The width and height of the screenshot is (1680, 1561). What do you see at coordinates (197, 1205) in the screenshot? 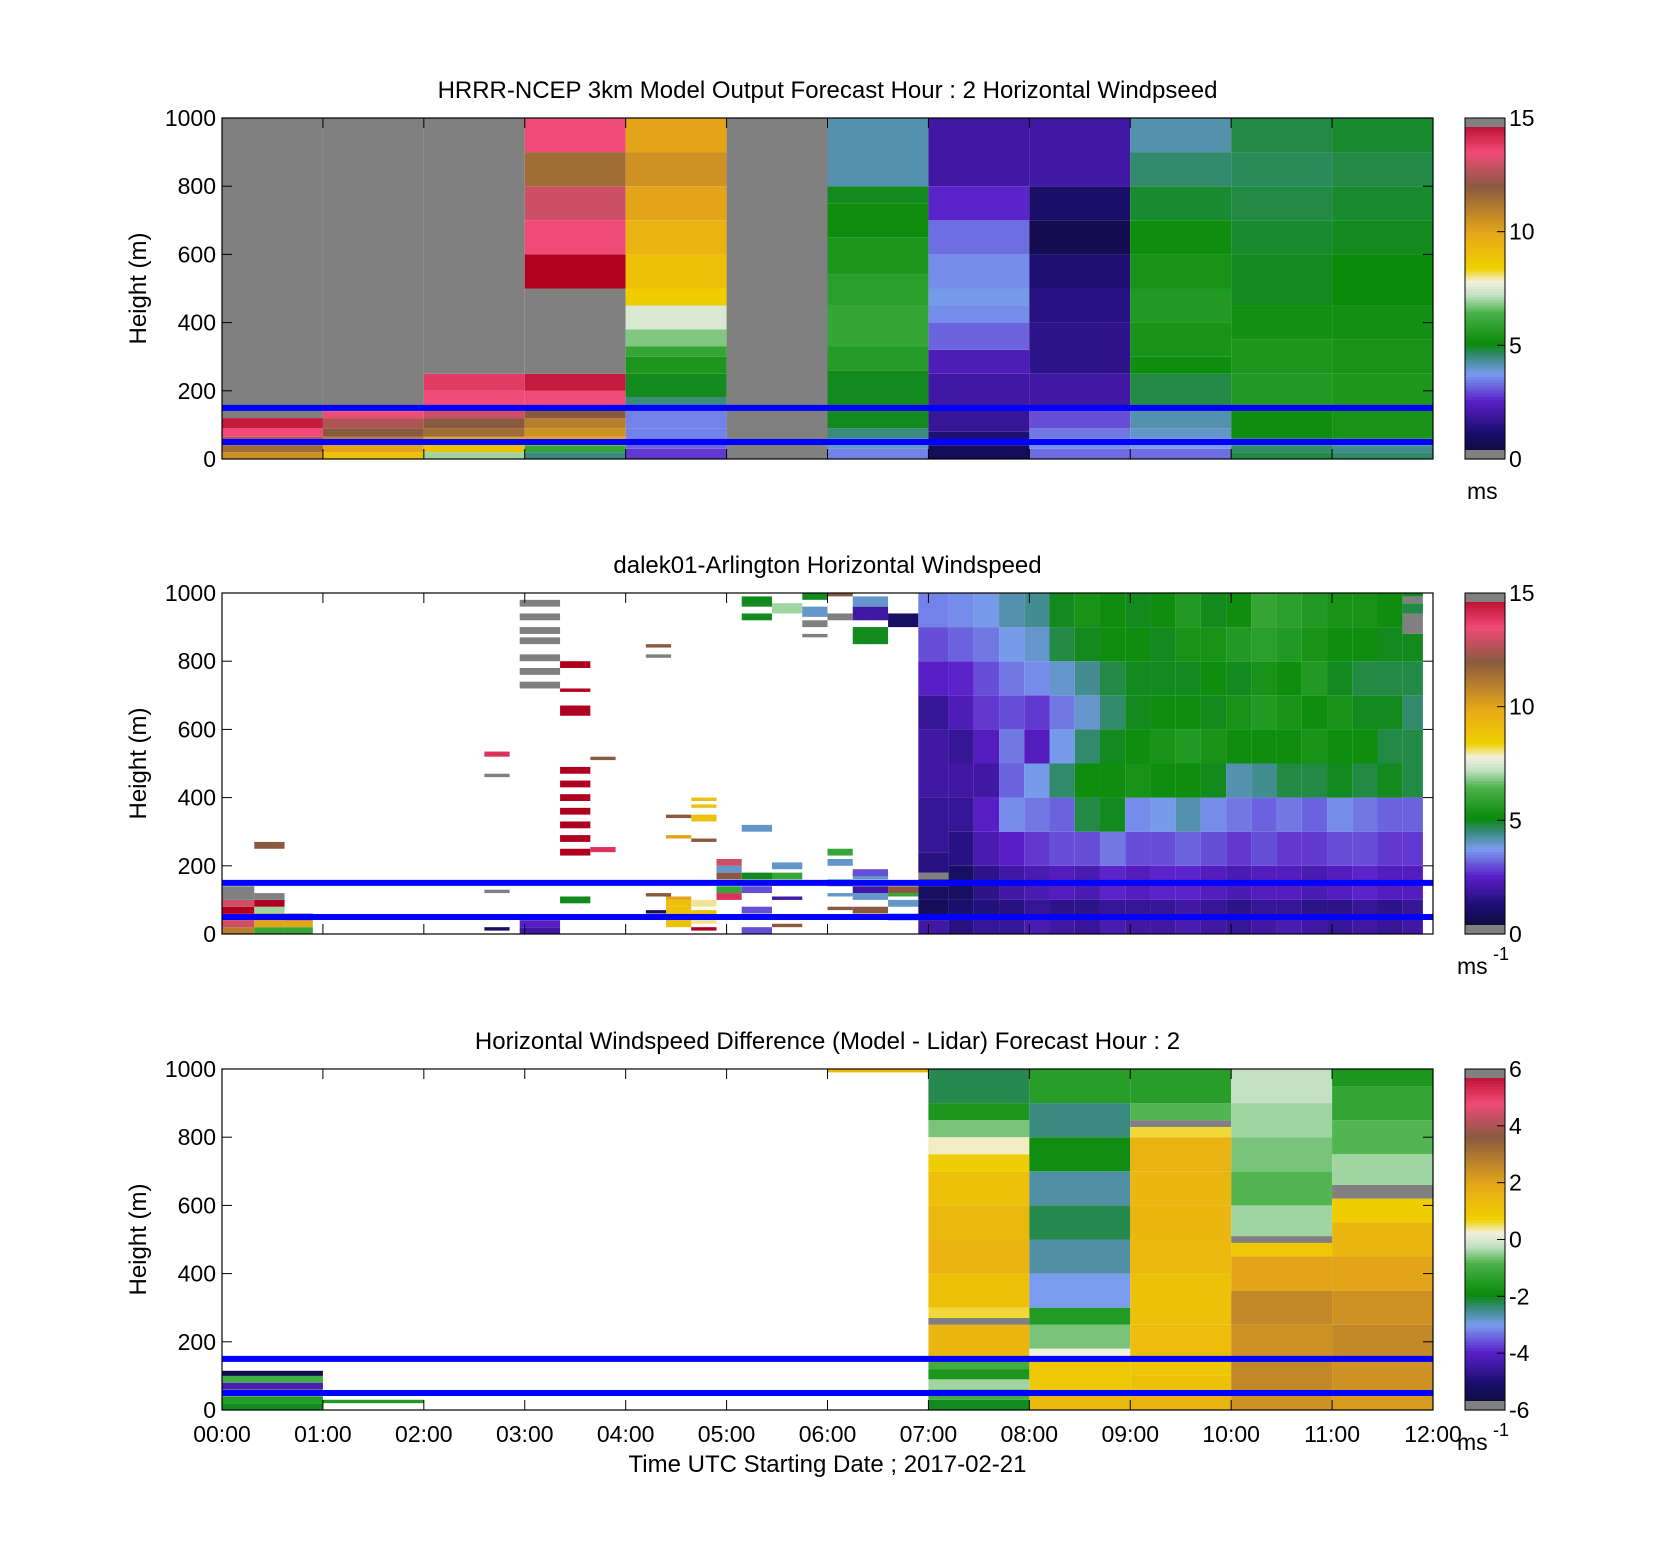
I see `y-tick-label: 600` at bounding box center [197, 1205].